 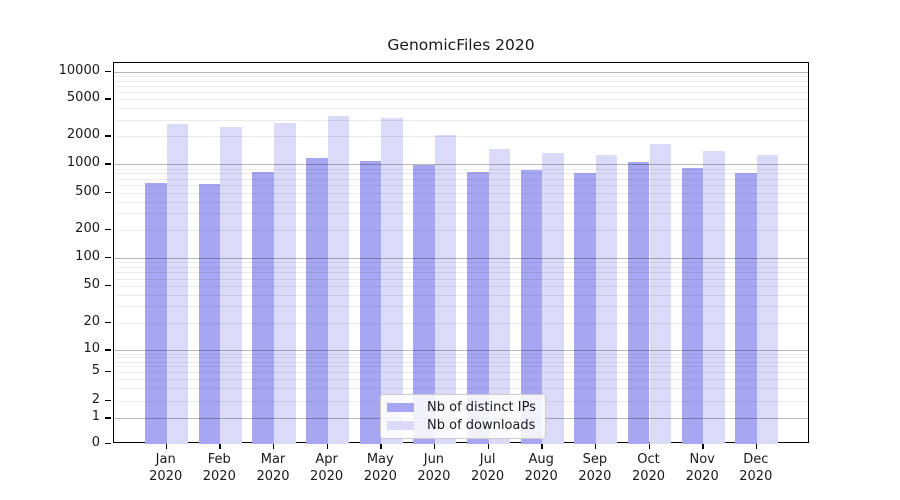 What do you see at coordinates (463, 416) in the screenshot?
I see `legend: Nb of distinct IPs Nb of downloads` at bounding box center [463, 416].